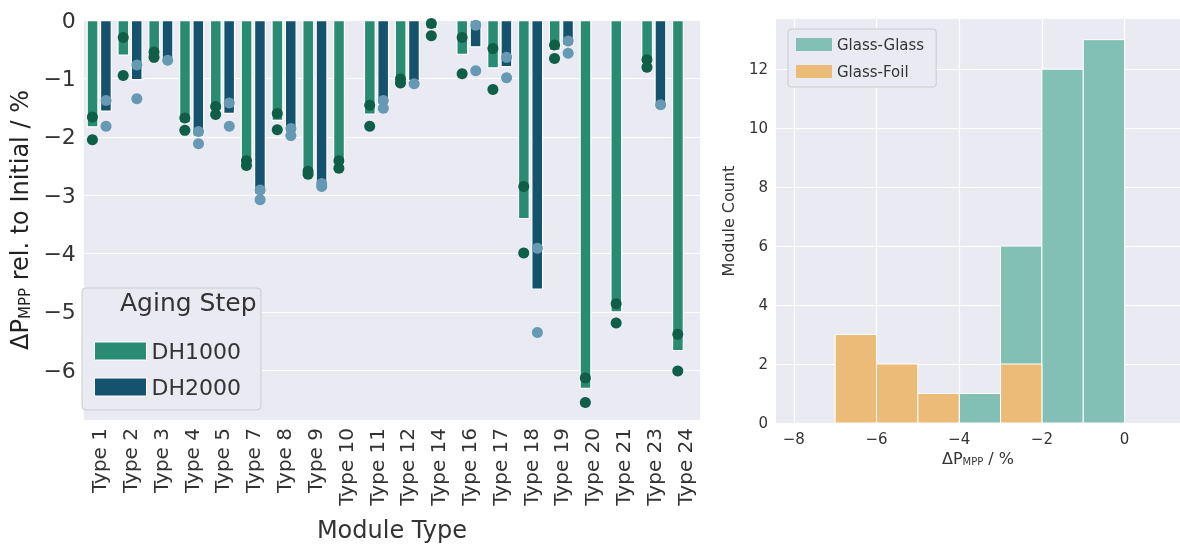 The image size is (1180, 551). What do you see at coordinates (284, 461) in the screenshot?
I see `x-tick-label: Type 8` at bounding box center [284, 461].